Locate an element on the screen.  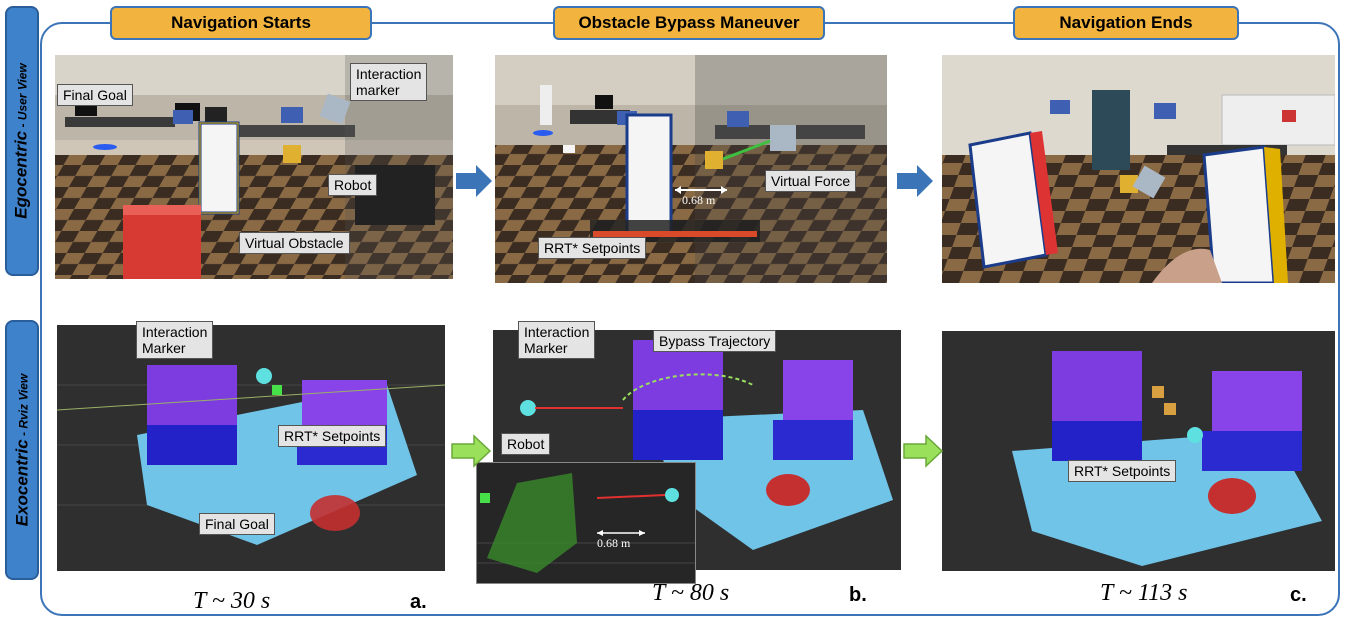
callout-final-goal: Final Goal is located at coordinates (95, 95).